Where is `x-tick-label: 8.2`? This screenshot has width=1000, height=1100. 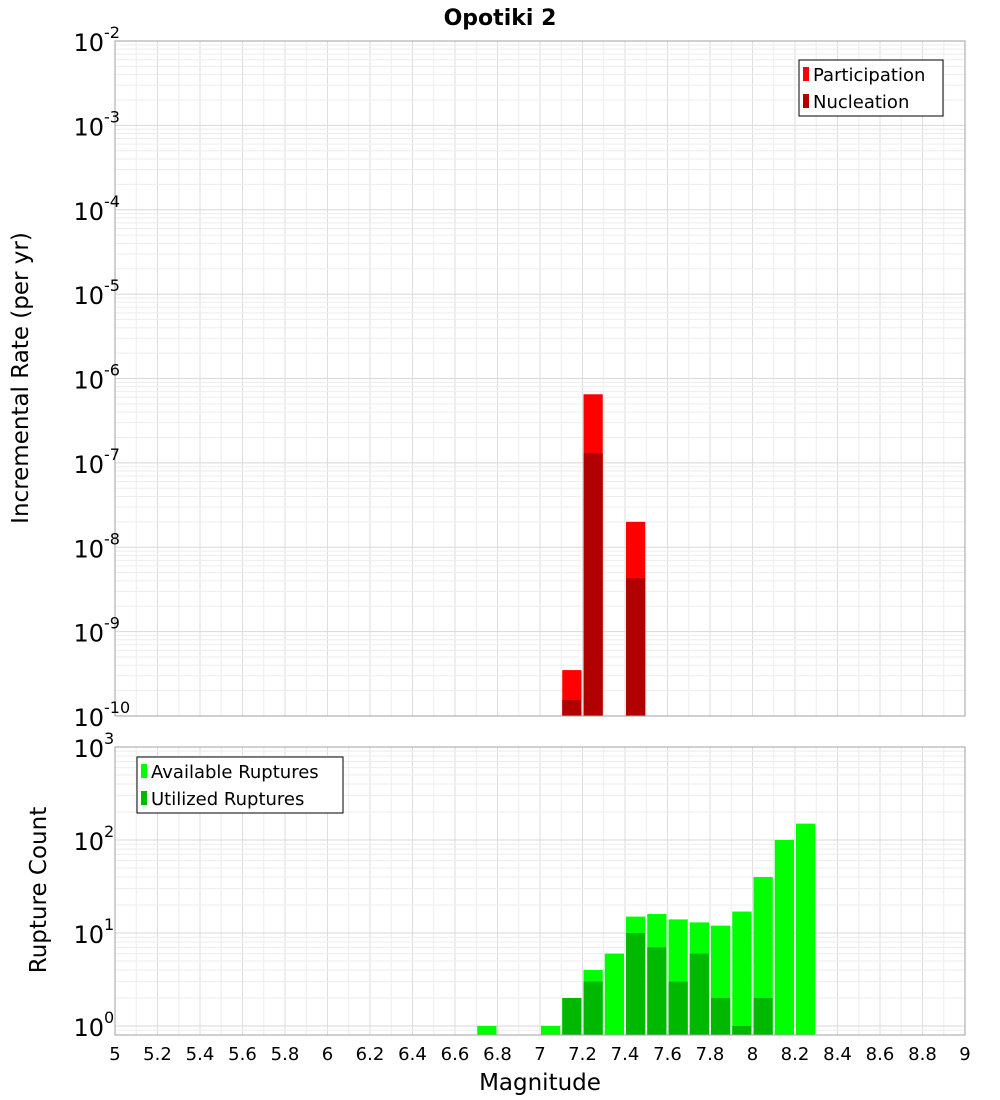
x-tick-label: 8.2 is located at coordinates (795, 1054).